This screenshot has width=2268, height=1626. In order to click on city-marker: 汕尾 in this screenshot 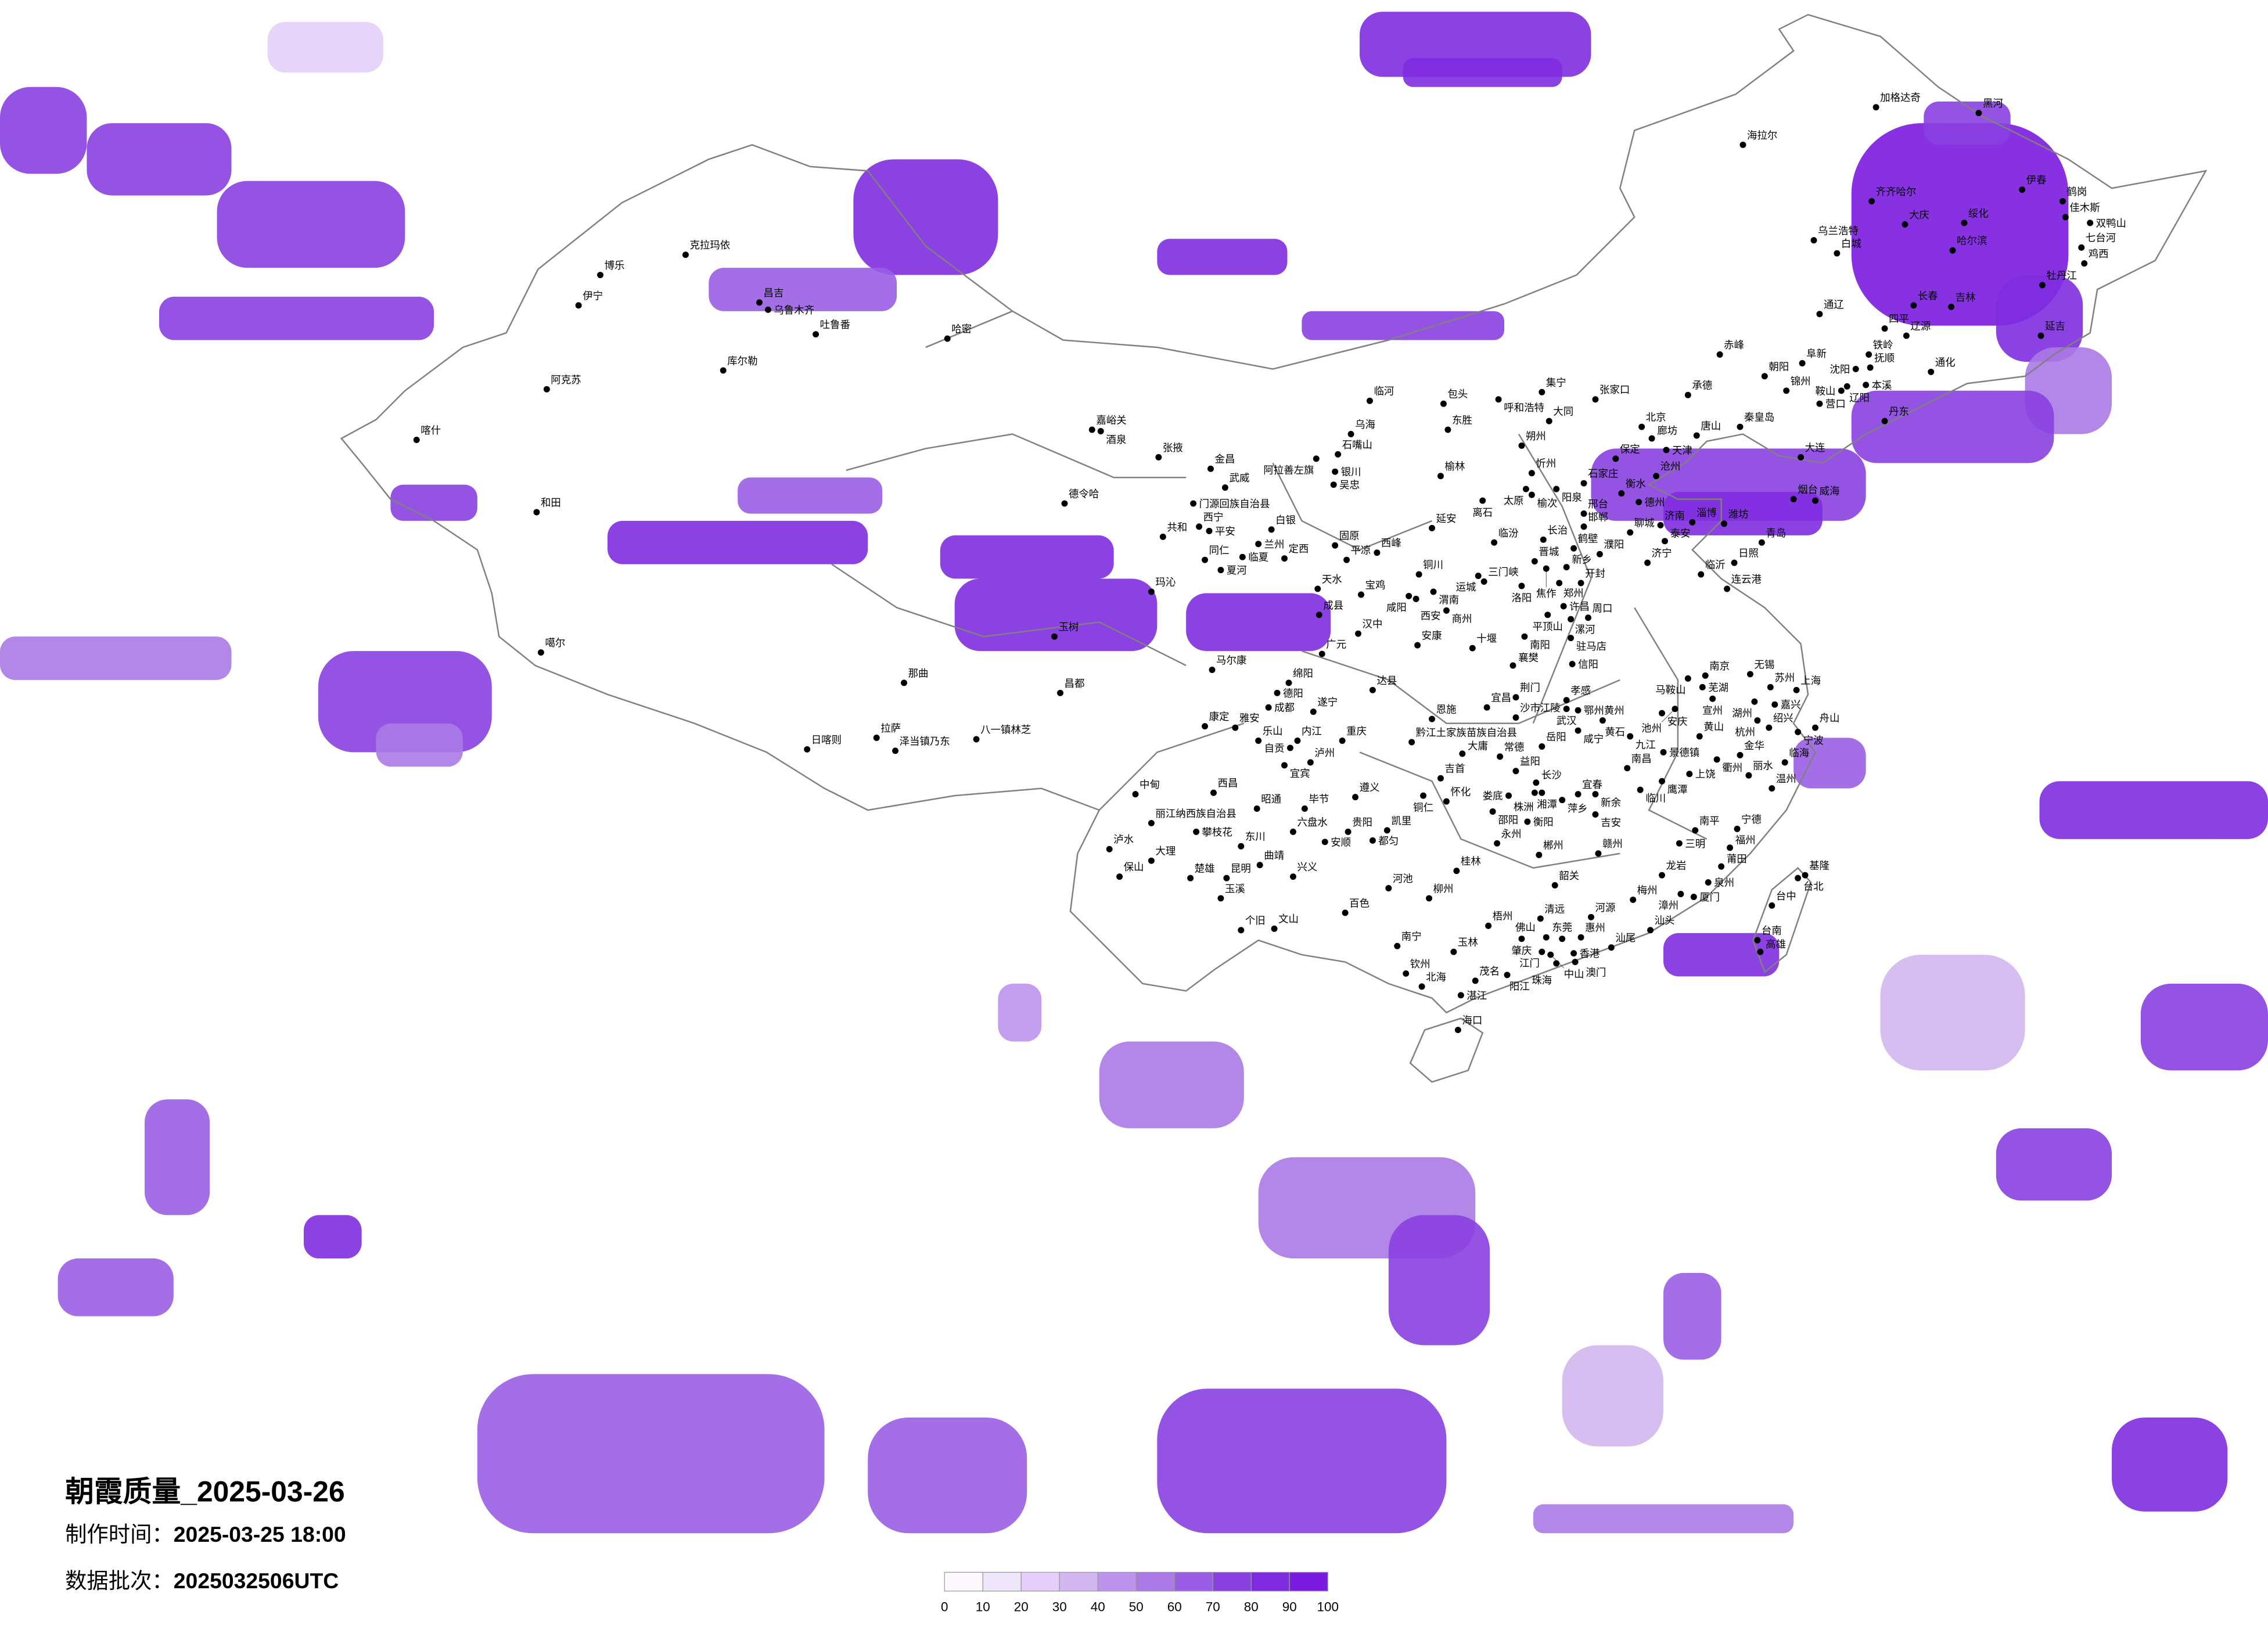, I will do `click(1622, 942)`.